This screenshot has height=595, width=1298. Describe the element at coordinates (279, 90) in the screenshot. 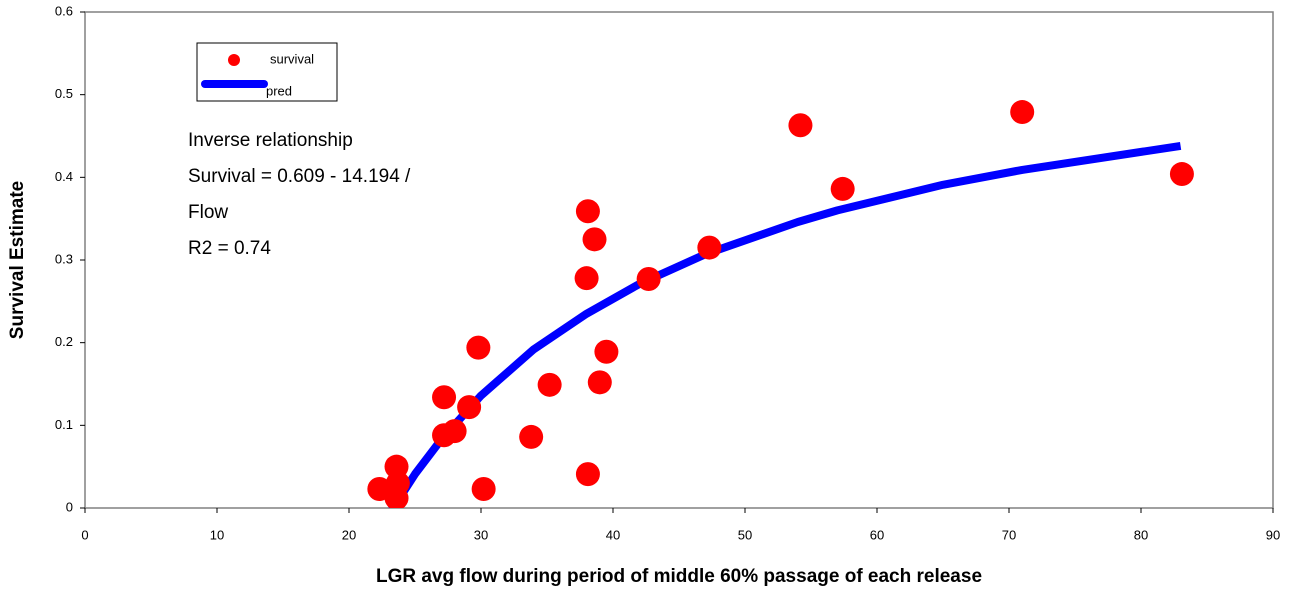

I see `legend-label: pred` at that location.